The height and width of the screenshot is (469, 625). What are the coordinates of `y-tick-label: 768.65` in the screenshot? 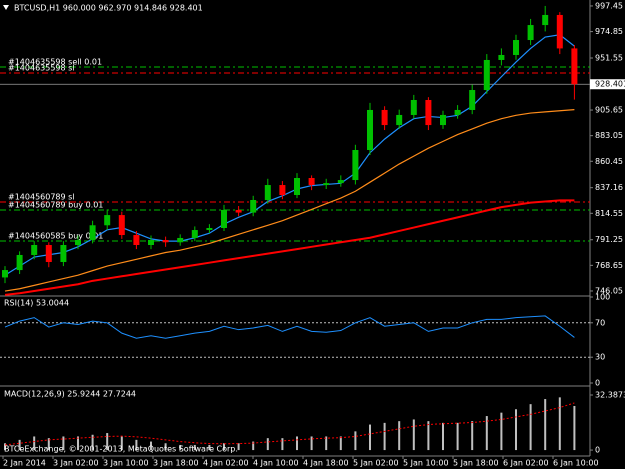 It's located at (609, 265).